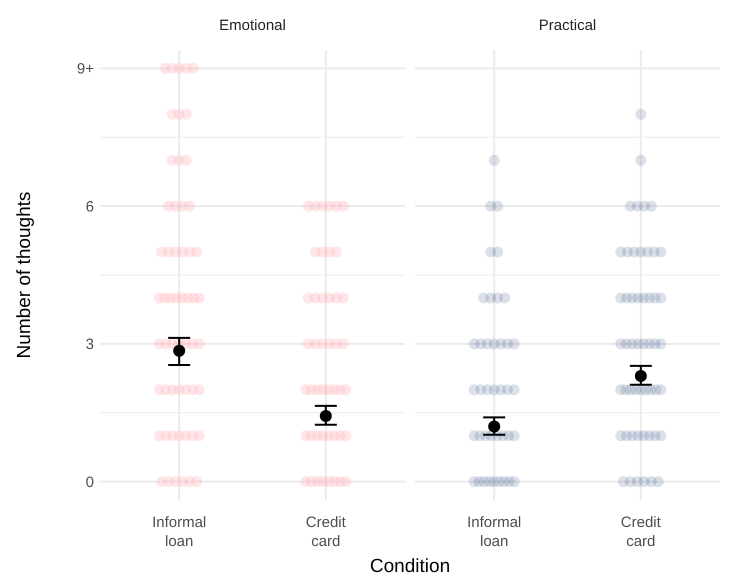 This screenshot has height=580, width=729. What do you see at coordinates (24, 275) in the screenshot?
I see `y-axis-title: Number of thoughts` at bounding box center [24, 275].